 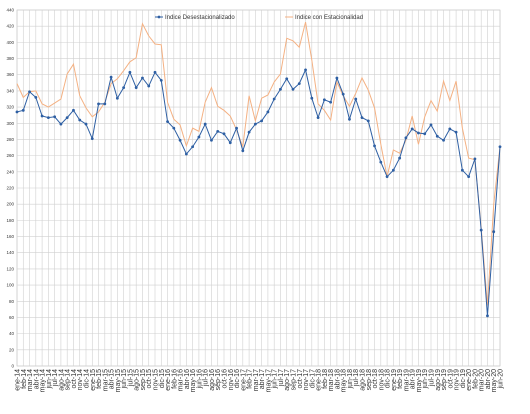 I want to click on x-tick-label: dic-18, so click(x=388, y=378).